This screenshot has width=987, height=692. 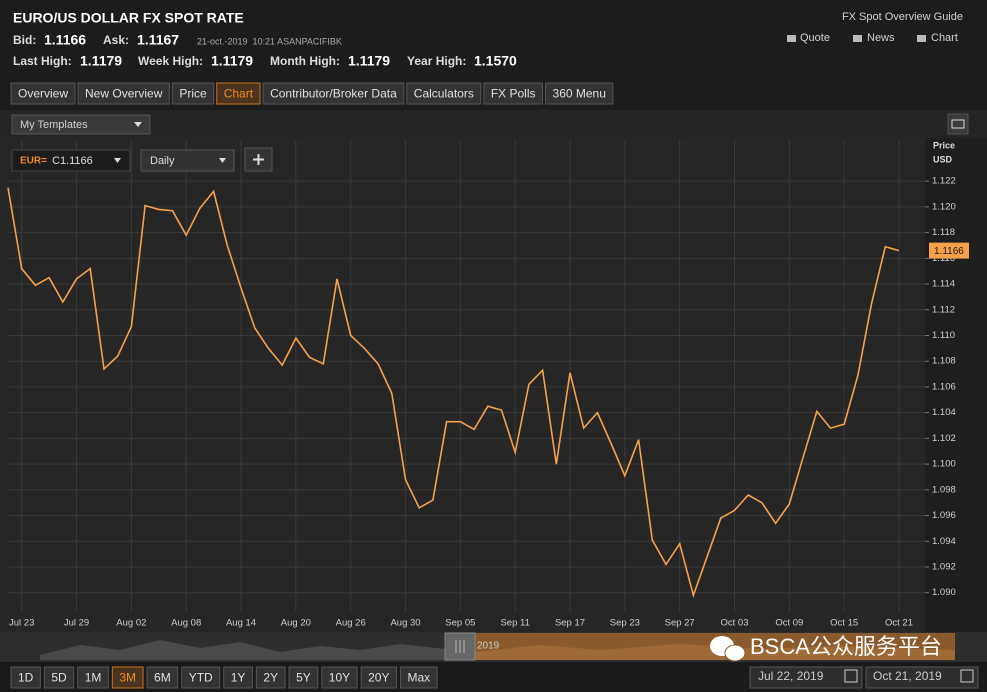 I want to click on tab-label: New Overview, so click(x=124, y=94).